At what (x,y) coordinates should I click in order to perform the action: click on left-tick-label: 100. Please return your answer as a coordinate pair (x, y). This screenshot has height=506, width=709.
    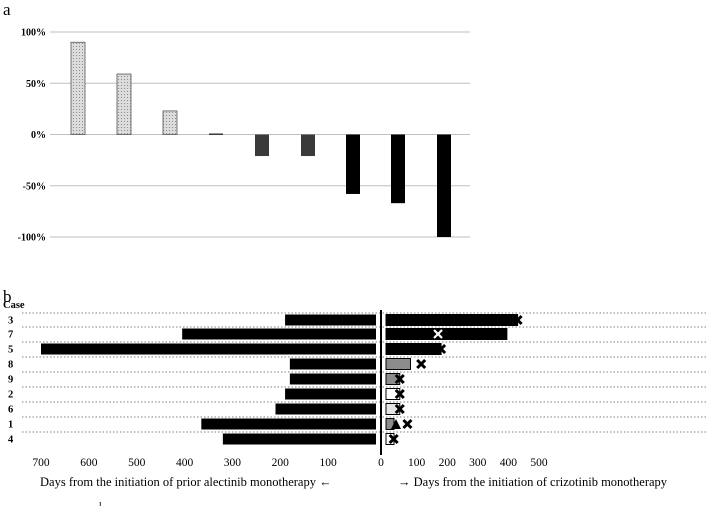
    Looking at the image, I should click on (329, 463).